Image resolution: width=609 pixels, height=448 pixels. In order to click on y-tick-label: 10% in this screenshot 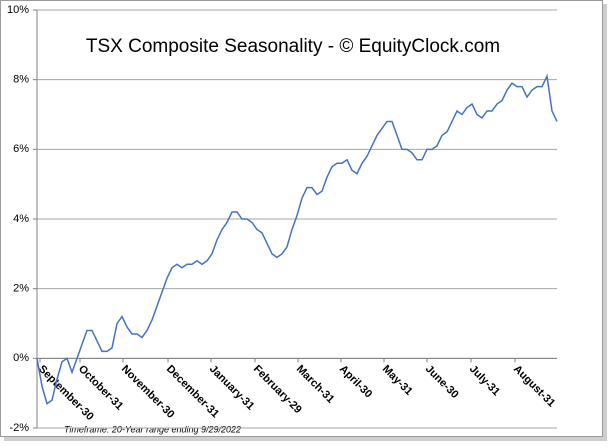, I will do `click(18, 10)`.